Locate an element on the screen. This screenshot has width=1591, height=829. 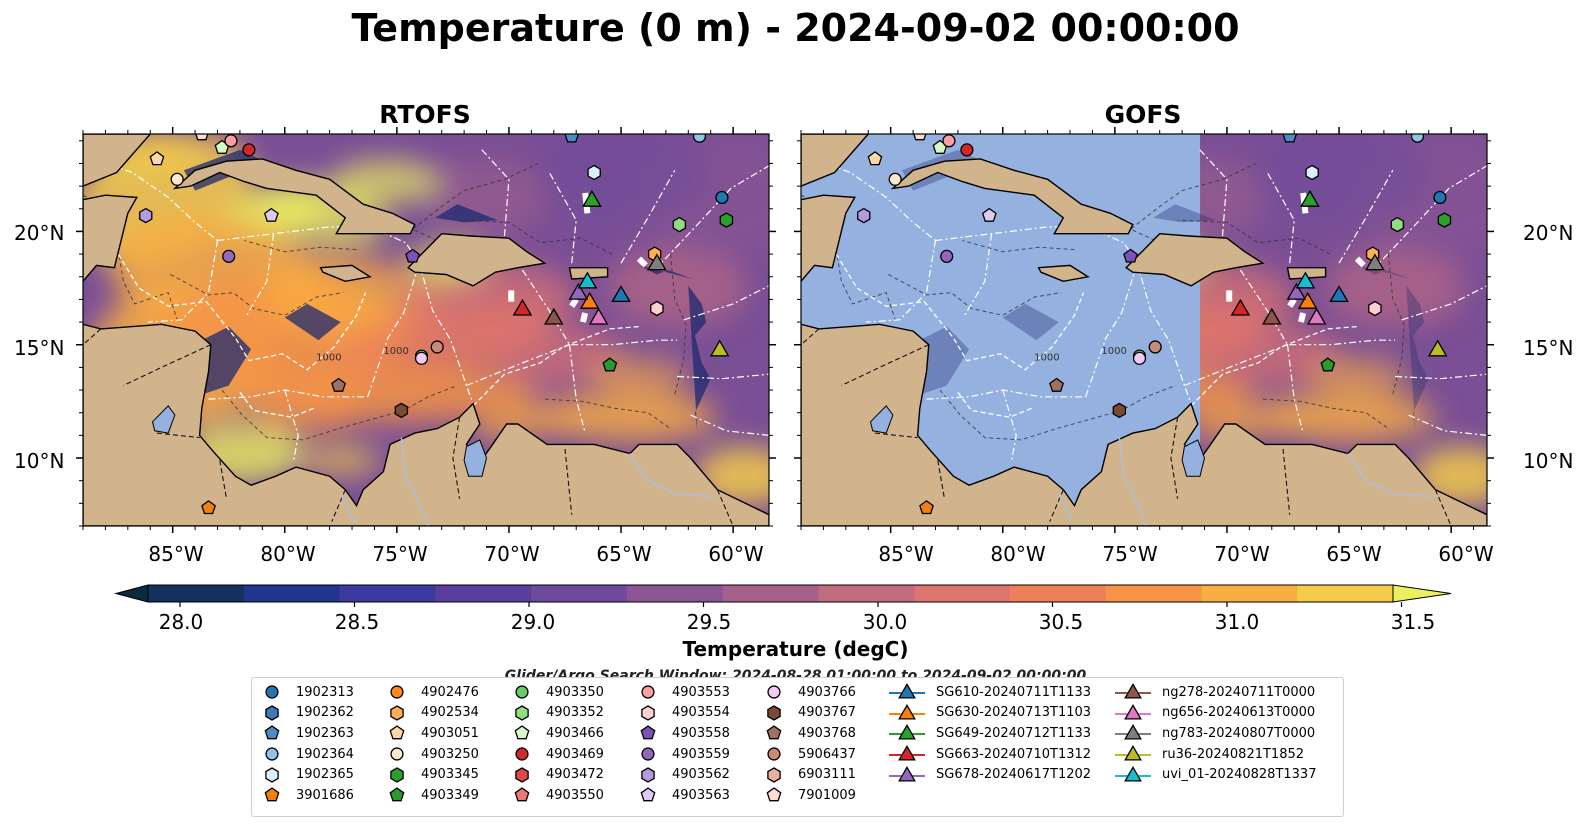
lon-label-85w-left: 85°W is located at coordinates (176, 554).